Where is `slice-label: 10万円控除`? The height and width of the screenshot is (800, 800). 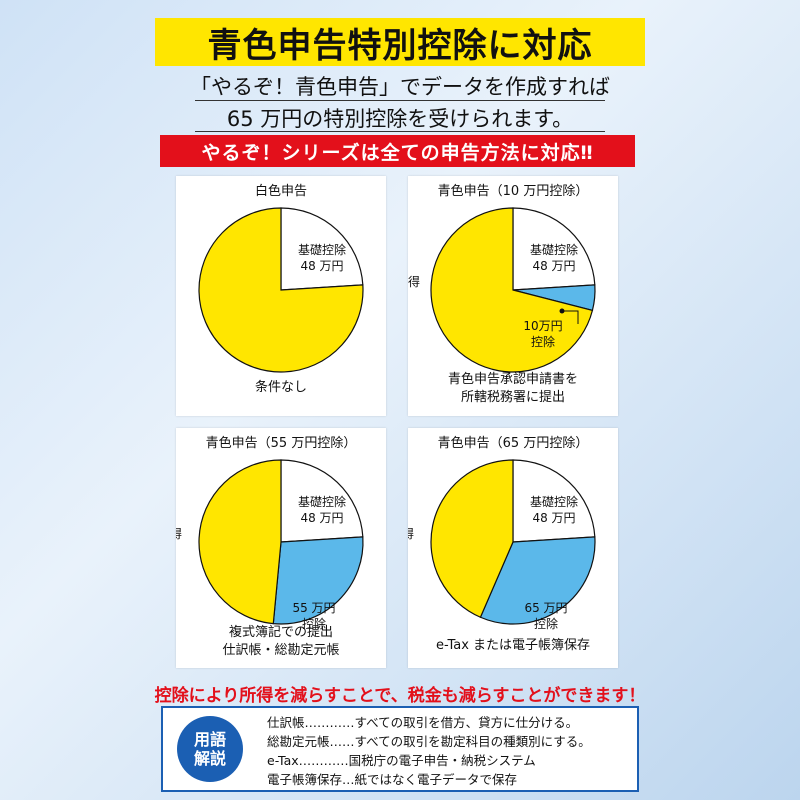 slice-label: 10万円控除 is located at coordinates (542, 334).